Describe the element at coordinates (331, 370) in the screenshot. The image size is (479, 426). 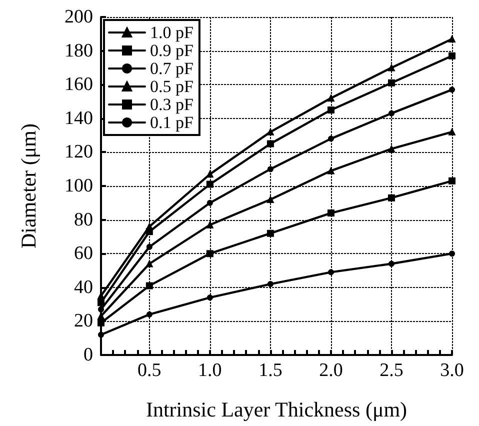
I see `x-tick-label: 2.0` at that location.